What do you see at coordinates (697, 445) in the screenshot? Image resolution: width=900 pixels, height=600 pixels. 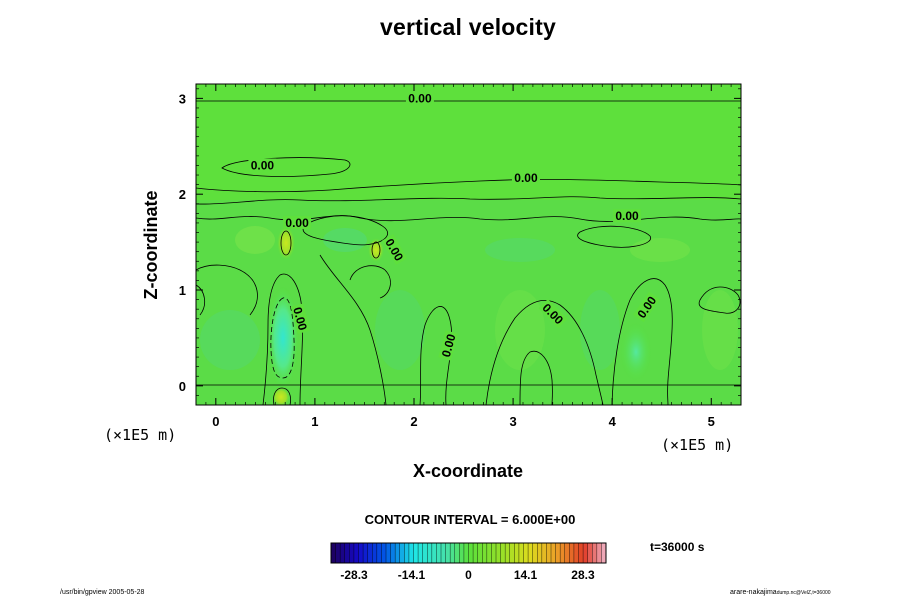 I see `x-axis-unit: (×1E5 m)` at bounding box center [697, 445].